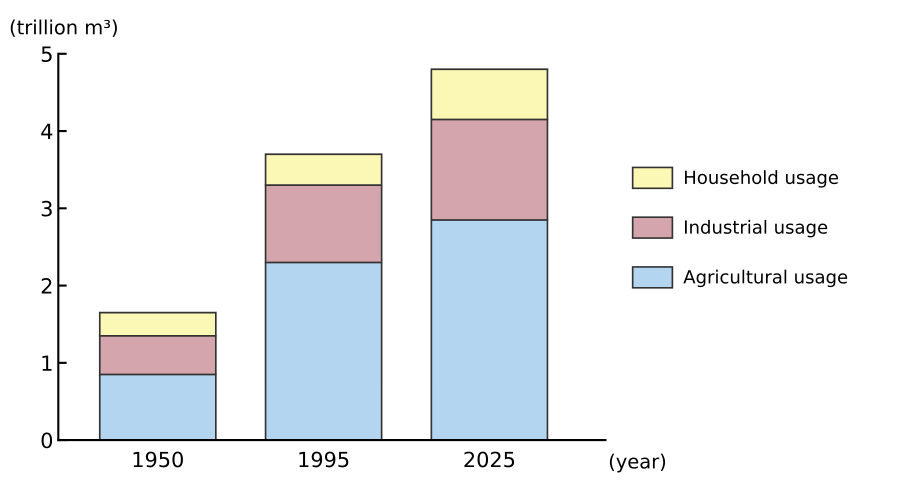 The image size is (897, 489). I want to click on y-tick-label: 0, so click(47, 440).